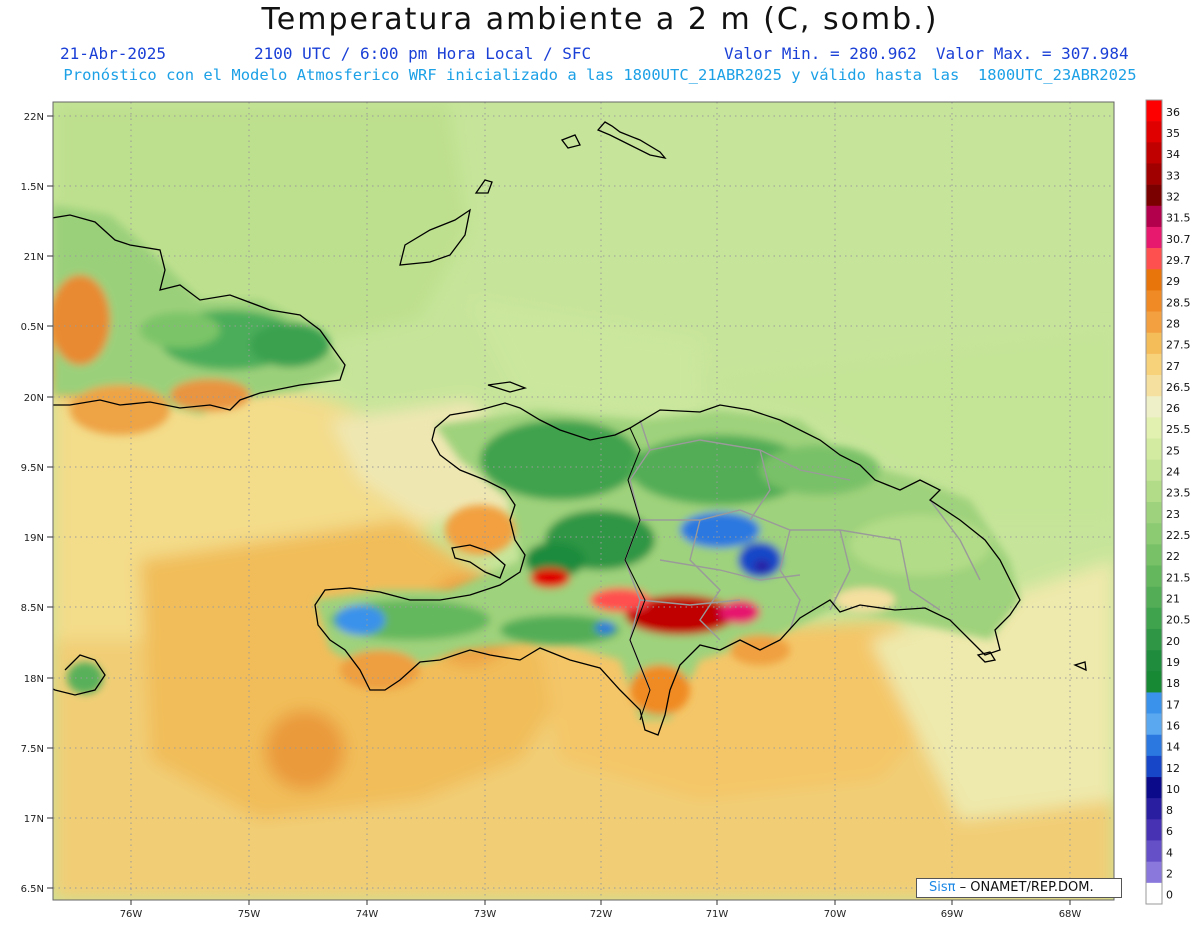 The image size is (1200, 927). I want to click on lat-label: 7.5N, so click(32, 749).